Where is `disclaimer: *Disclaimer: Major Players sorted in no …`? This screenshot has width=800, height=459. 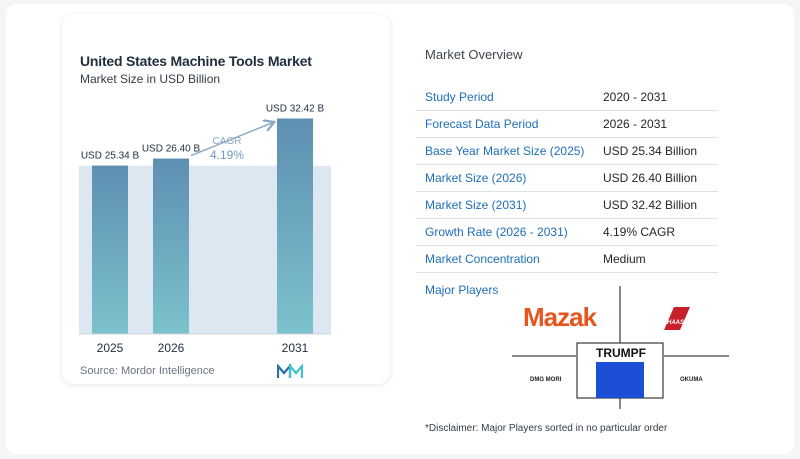 disclaimer: *Disclaimer: Major Players sorted in no … is located at coordinates (546, 428).